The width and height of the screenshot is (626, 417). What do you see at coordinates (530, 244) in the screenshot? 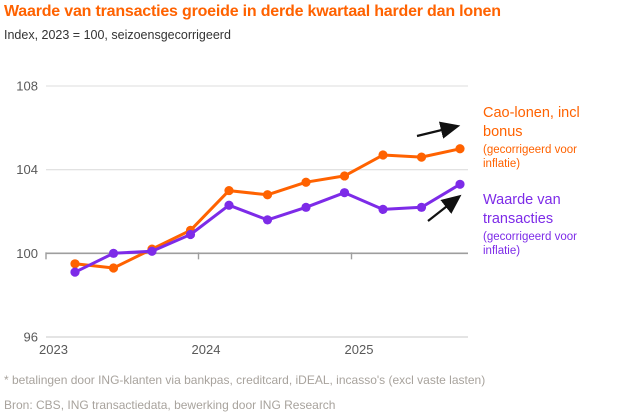
I see `legend-waarde-transacties-sublabel: (gecorrigeerd voor inflatie)` at bounding box center [530, 244].